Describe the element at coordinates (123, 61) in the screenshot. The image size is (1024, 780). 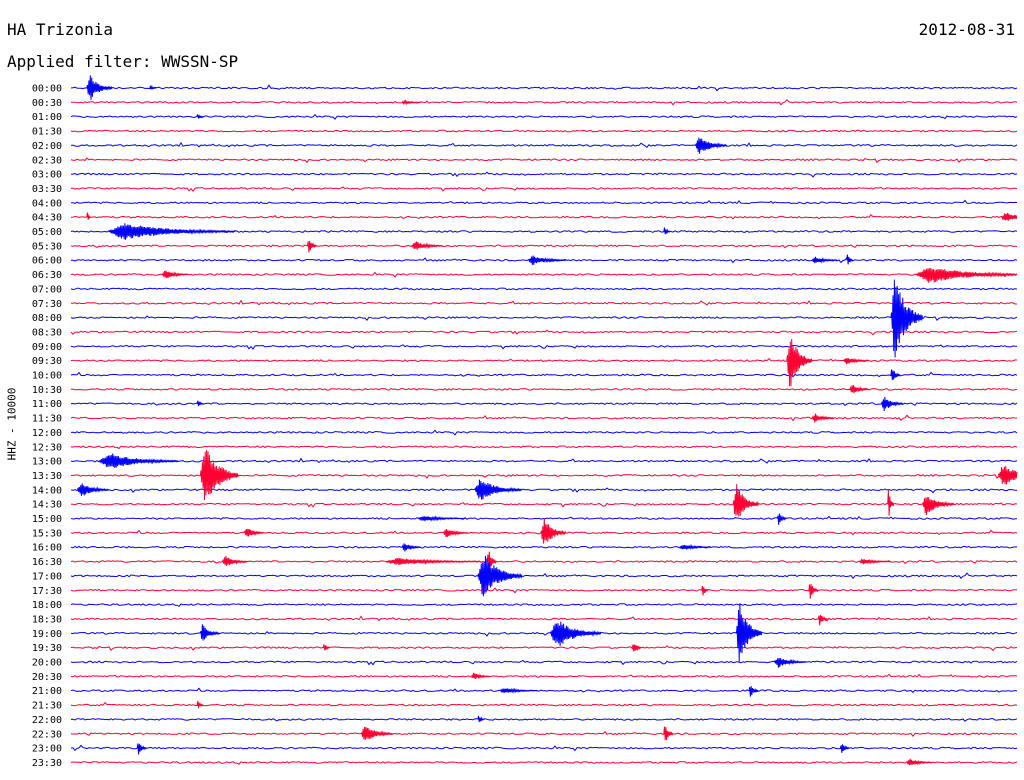
I see `filter-label: Applied filter: WWSSN-SP` at that location.